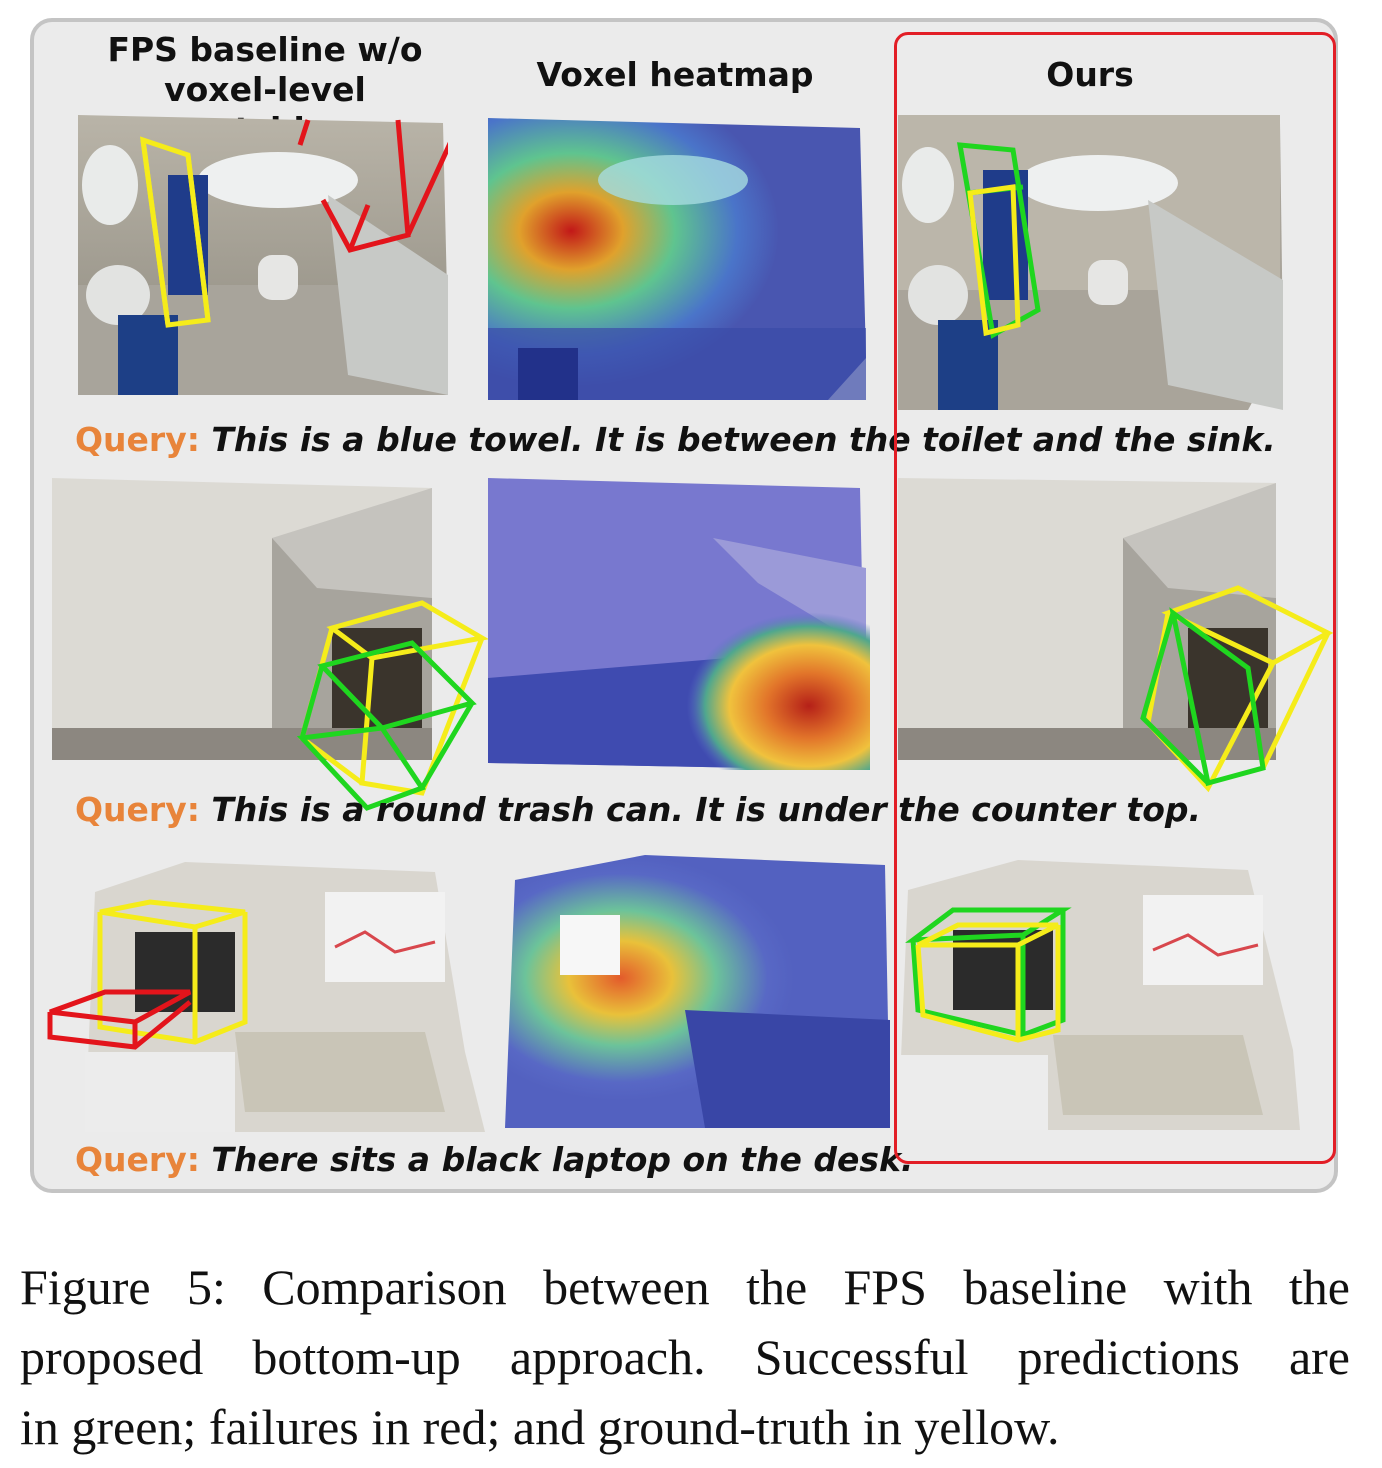  I want to click on query-text: There sits a black laptop on the desk., so click(562, 1159).